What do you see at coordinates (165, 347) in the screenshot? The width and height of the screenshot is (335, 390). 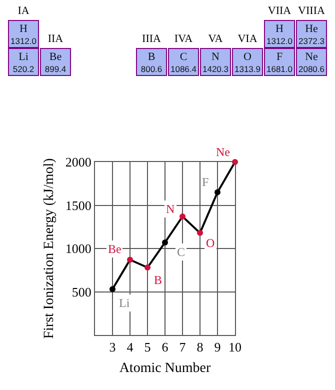 I see `x-tick-label: 6` at bounding box center [165, 347].